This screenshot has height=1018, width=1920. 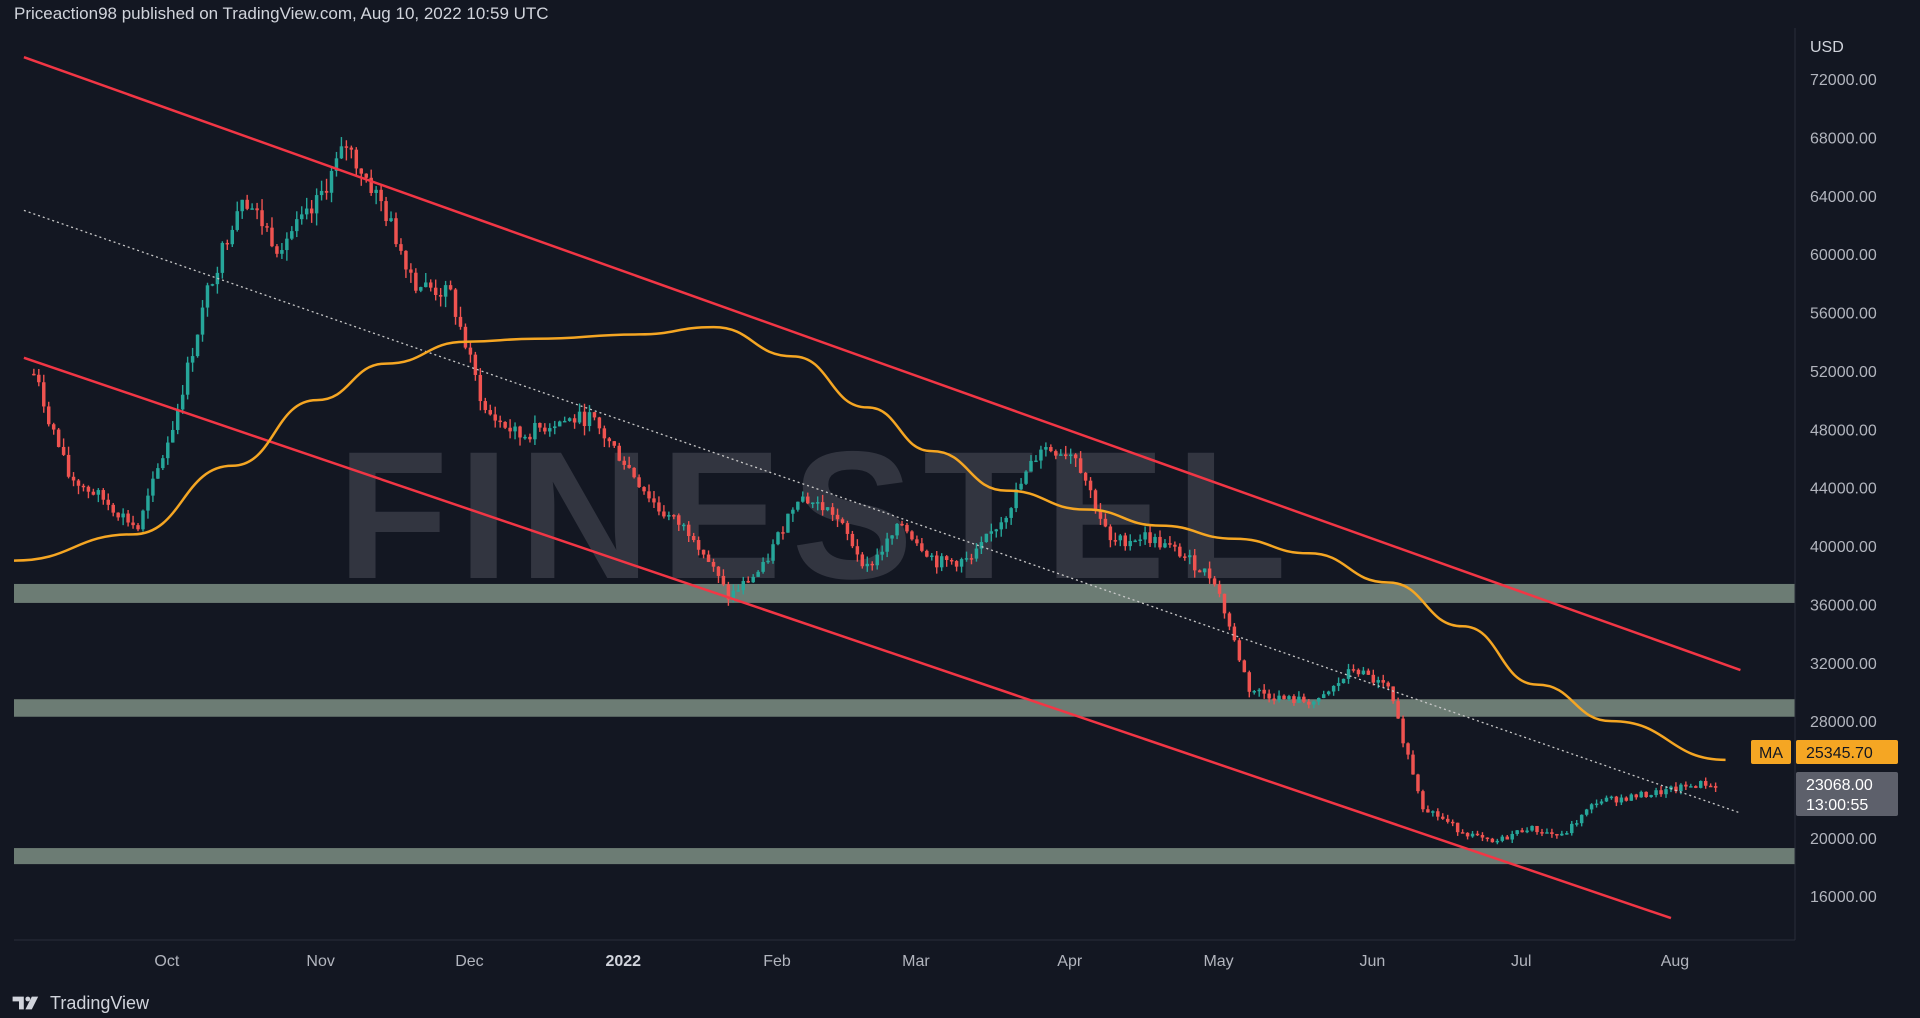 I want to click on tradingview-brand: TradingView, so click(x=100, y=1003).